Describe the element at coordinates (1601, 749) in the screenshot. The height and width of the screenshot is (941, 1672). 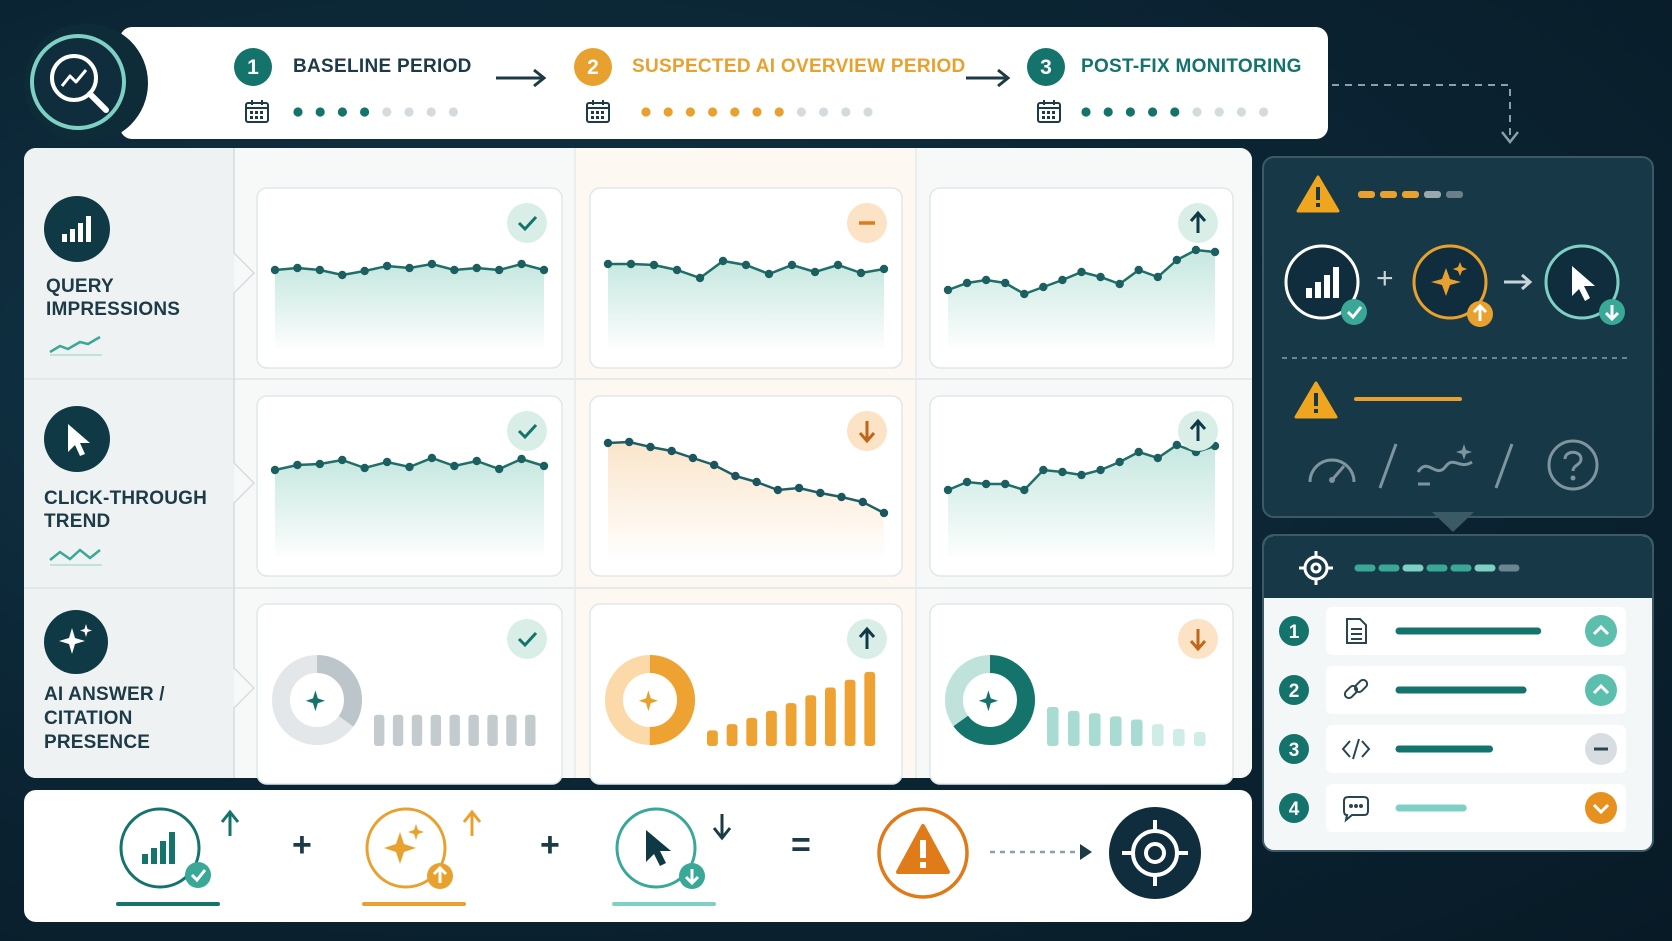
I see `minus-icon` at that location.